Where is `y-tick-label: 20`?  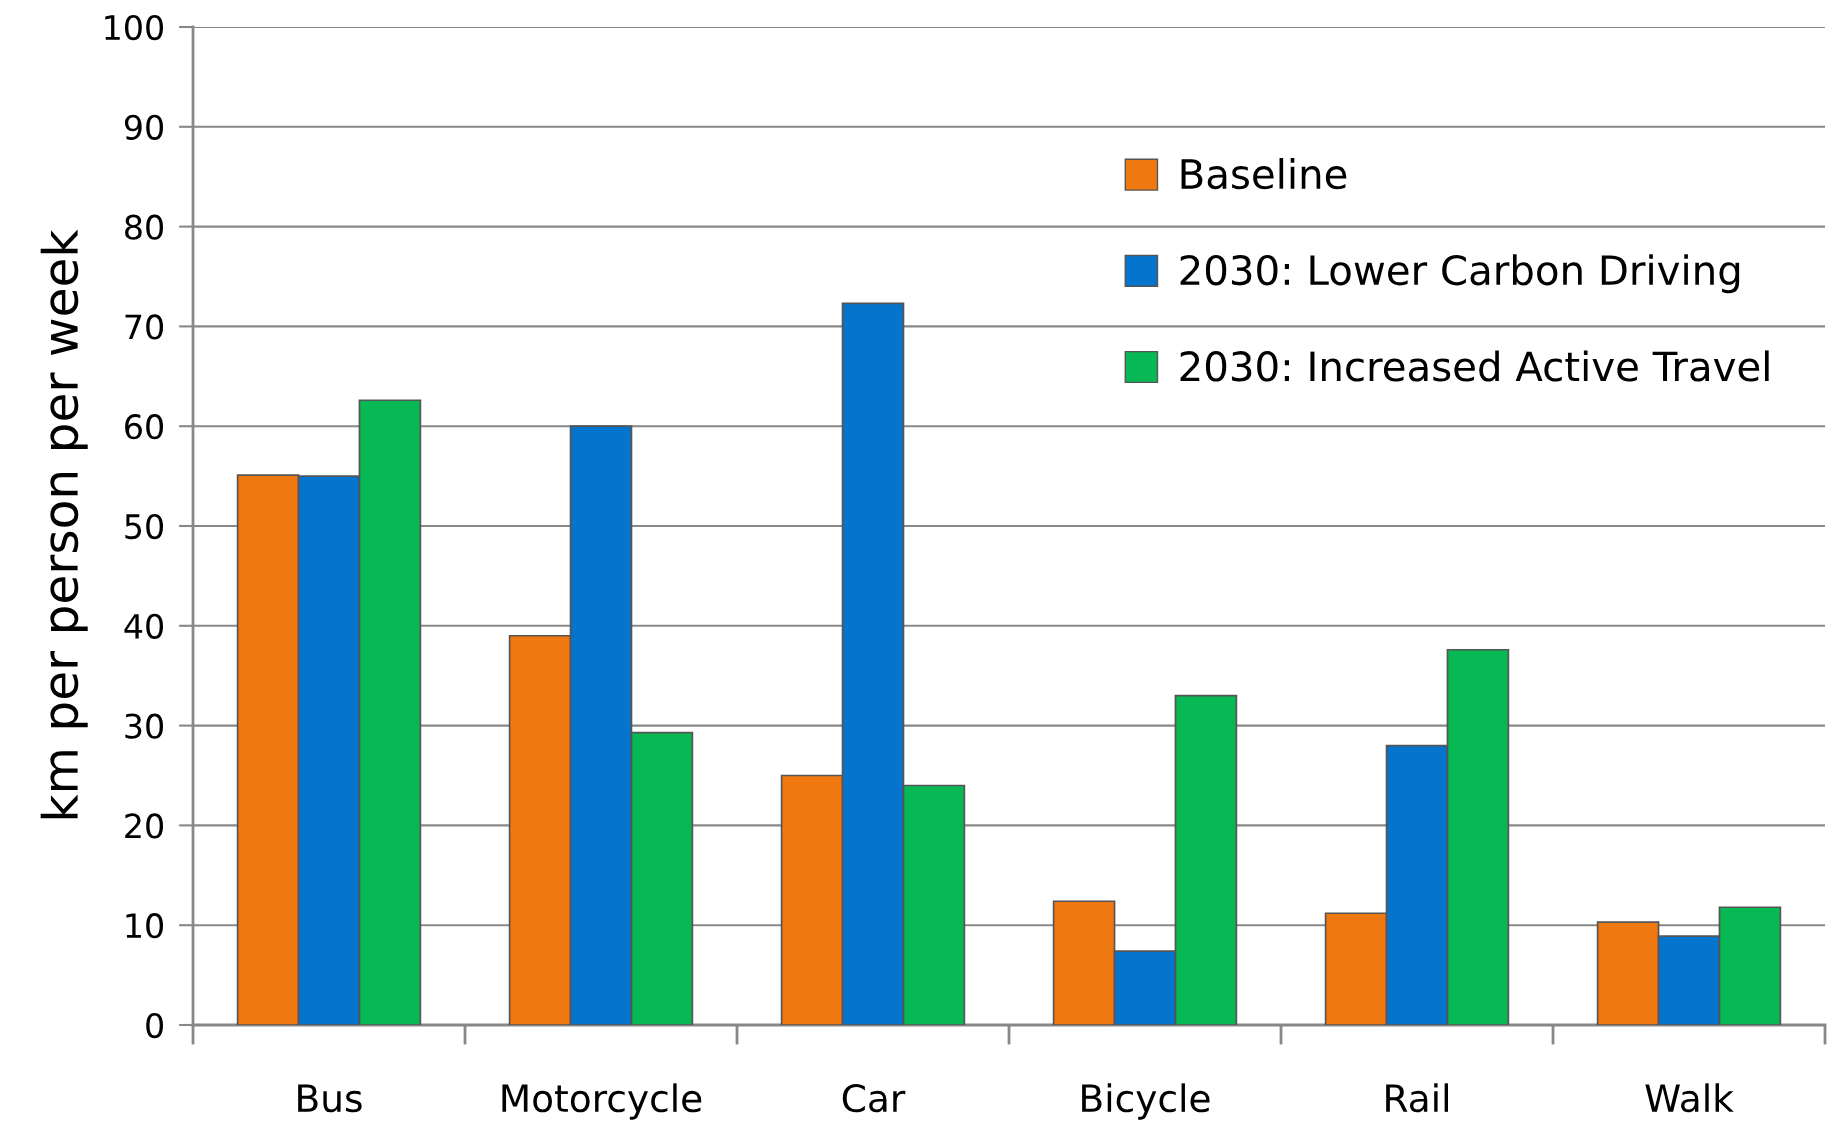
y-tick-label: 20 is located at coordinates (144, 826).